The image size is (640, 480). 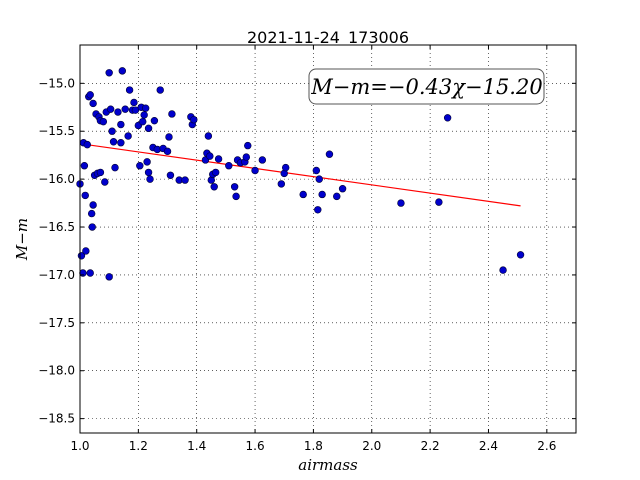 I want to click on y-tick-label: −17.5, so click(x=56, y=323).